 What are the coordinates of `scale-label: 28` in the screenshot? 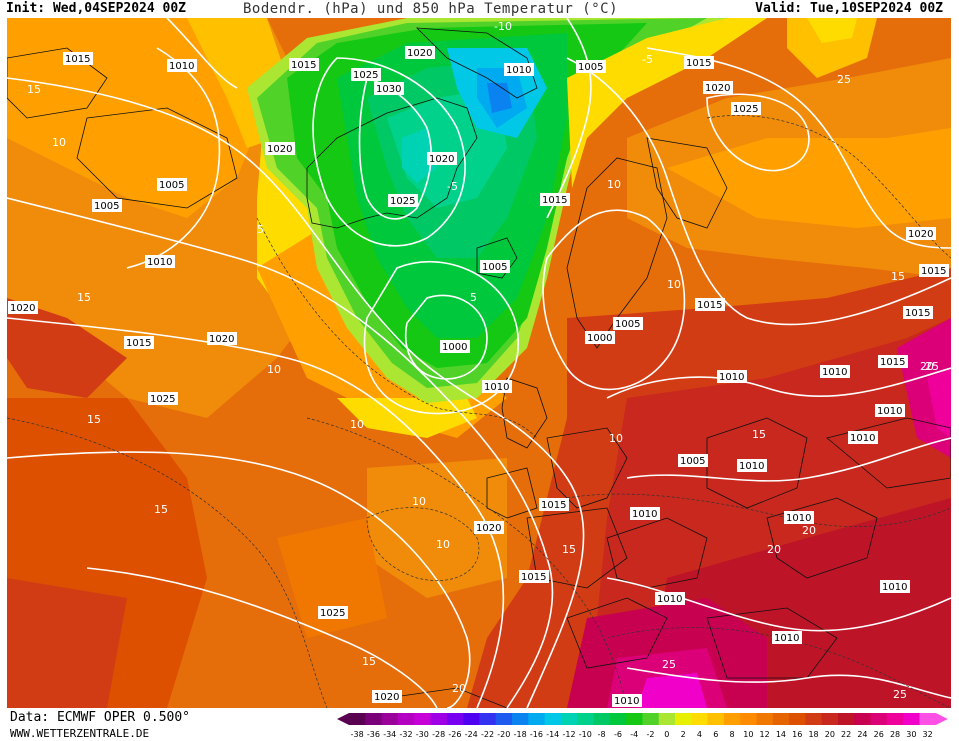 It's located at (895, 734).